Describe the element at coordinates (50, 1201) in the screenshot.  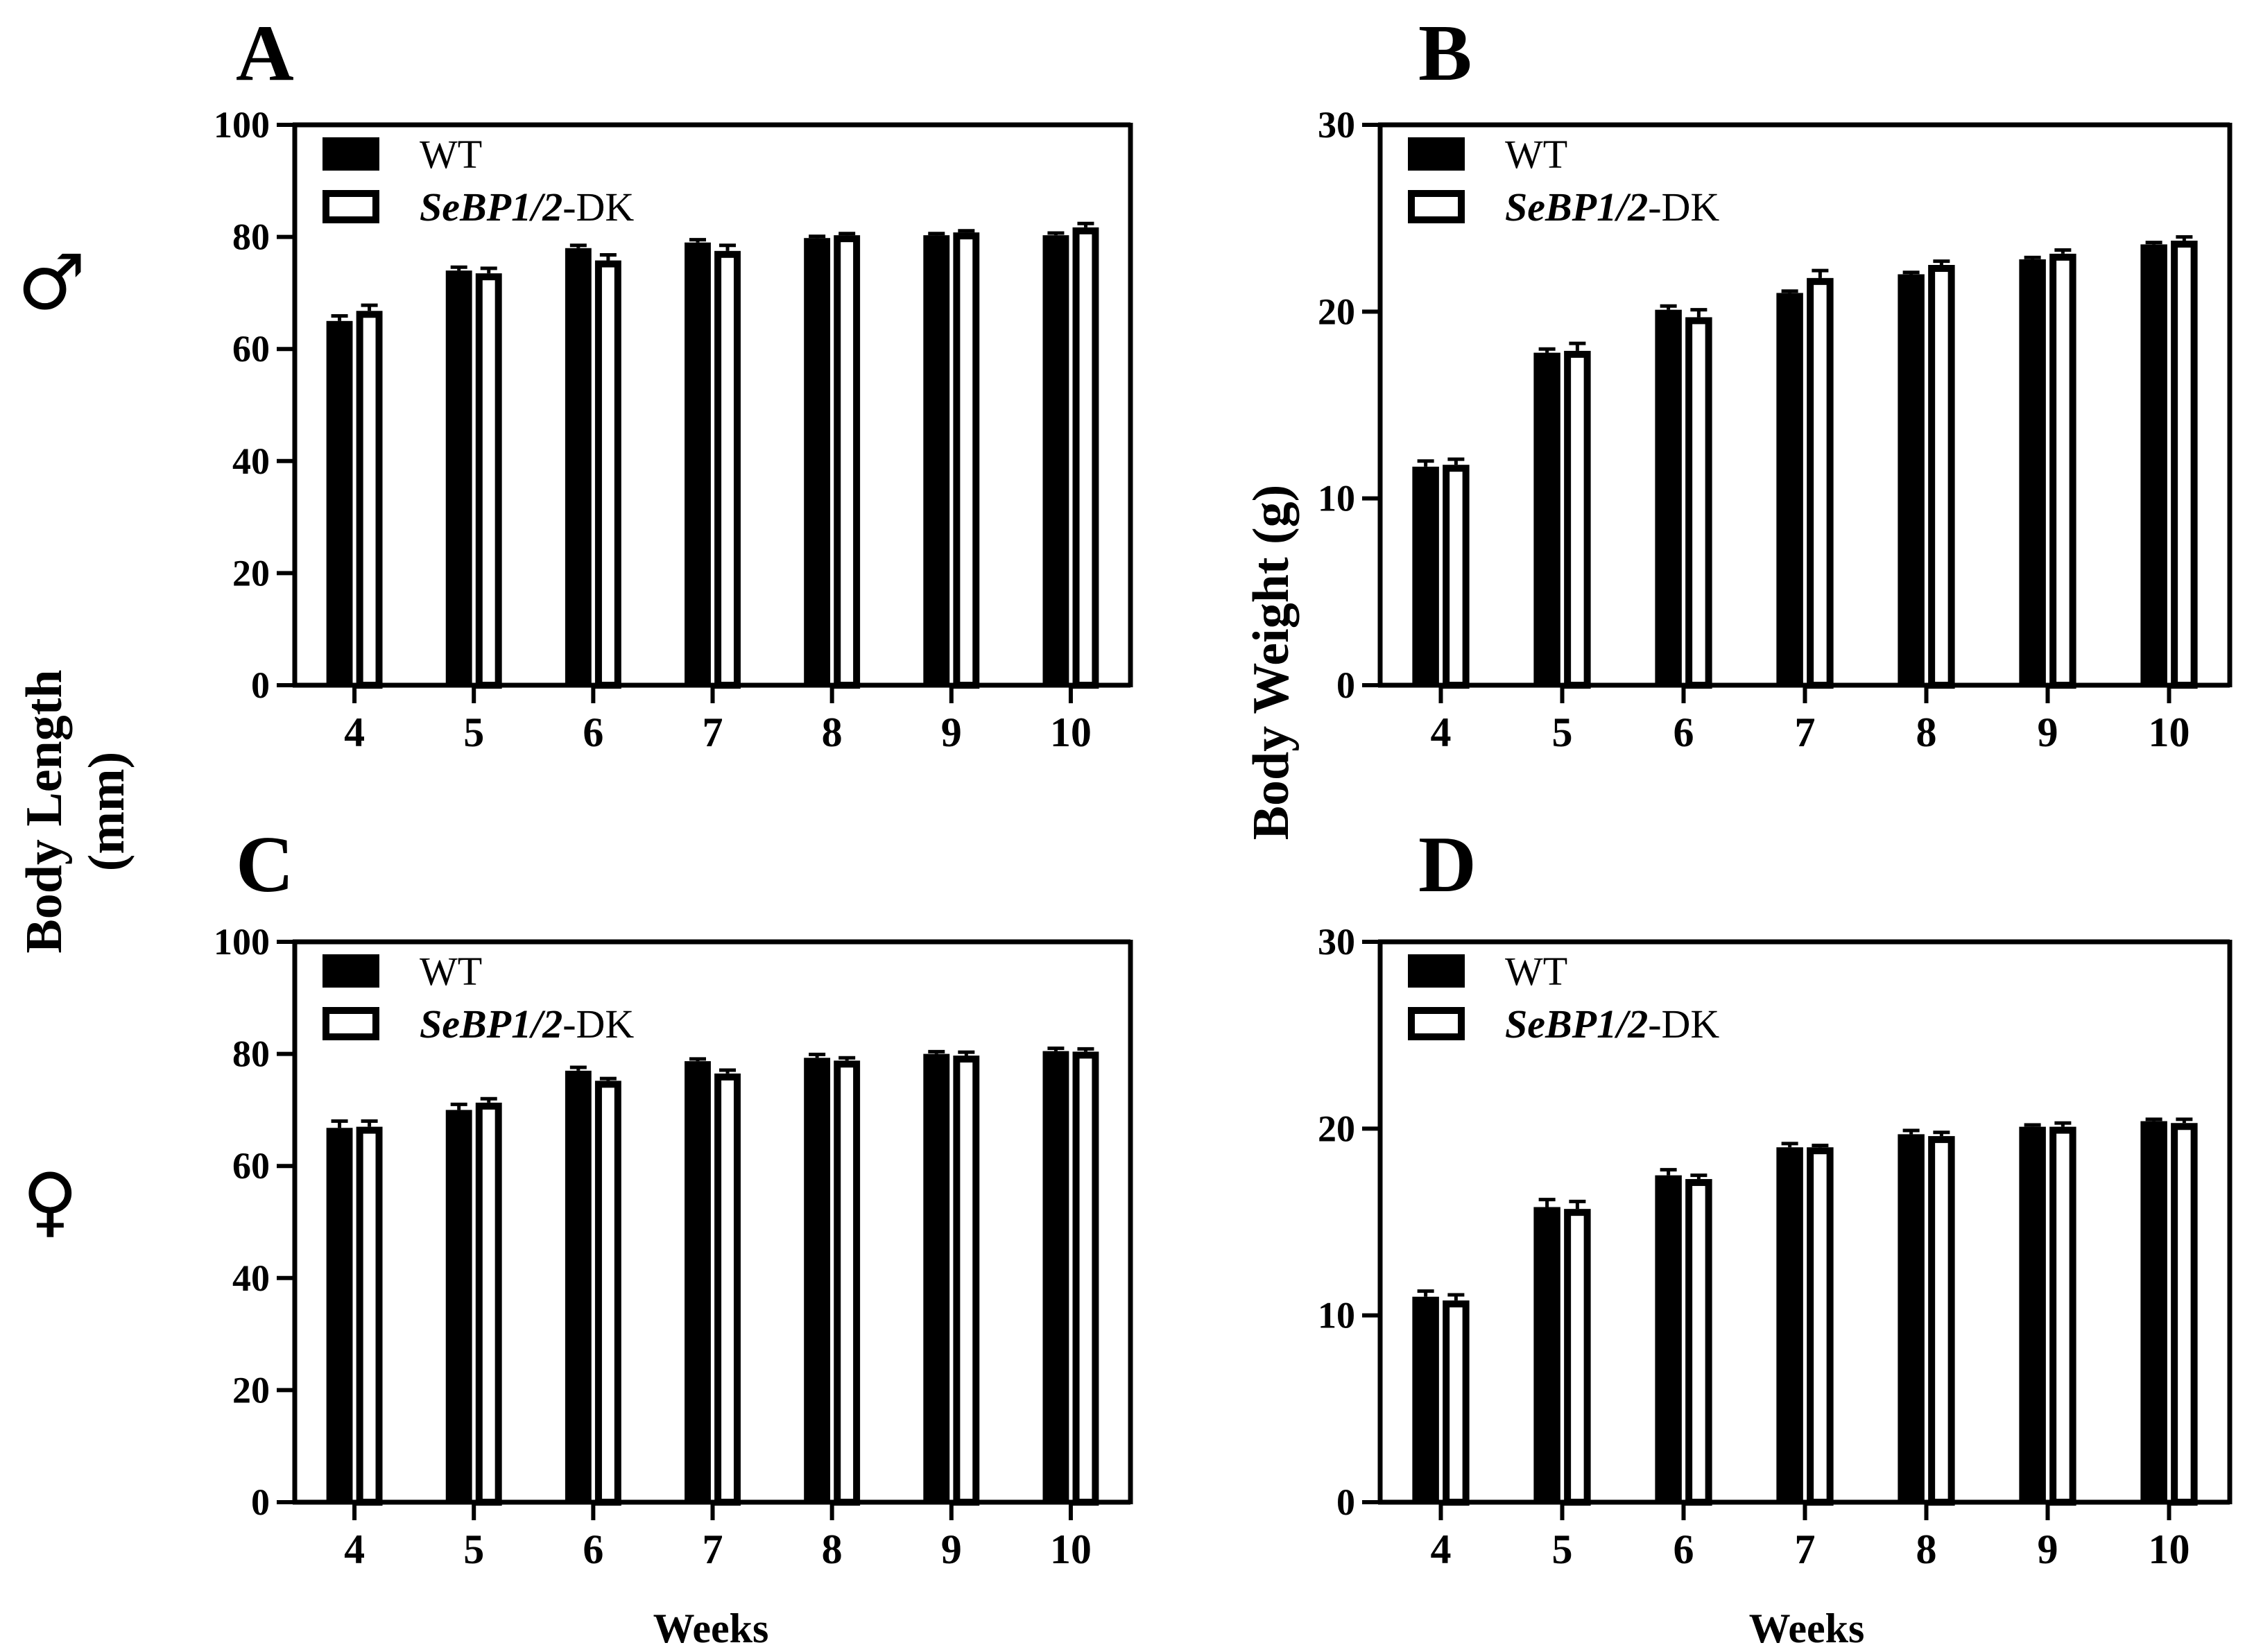
I see `female-symbol: ♀` at that location.